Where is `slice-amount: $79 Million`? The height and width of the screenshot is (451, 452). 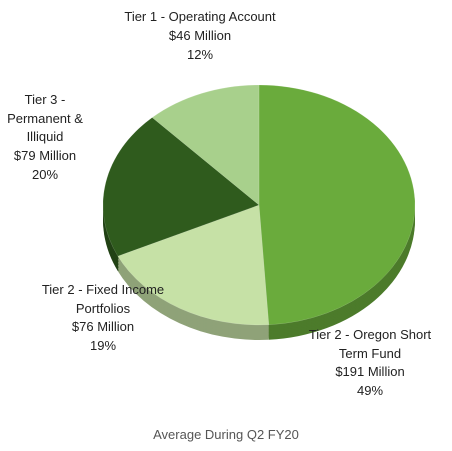 slice-amount: $79 Million is located at coordinates (45, 155).